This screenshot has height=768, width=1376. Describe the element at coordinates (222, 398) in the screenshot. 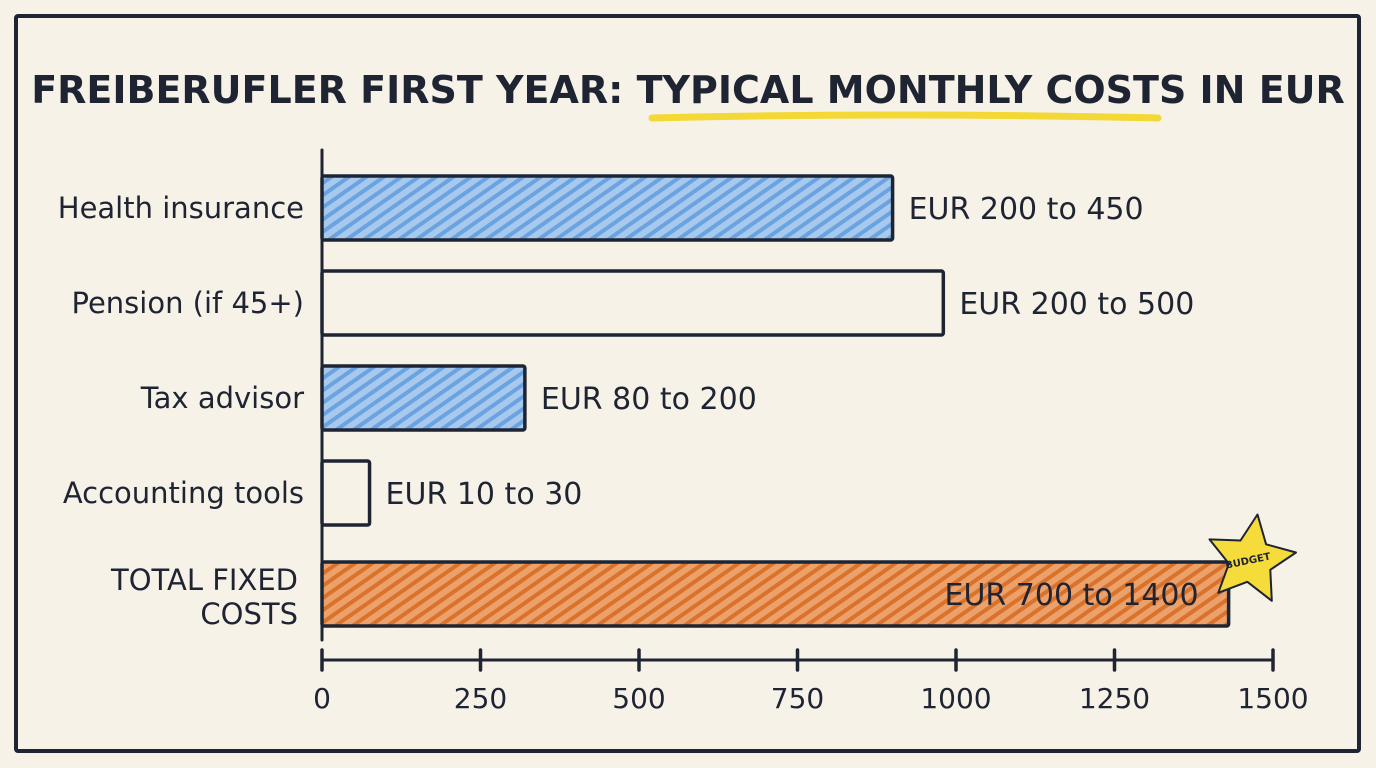

I see `category-label: Tax advisor` at that location.